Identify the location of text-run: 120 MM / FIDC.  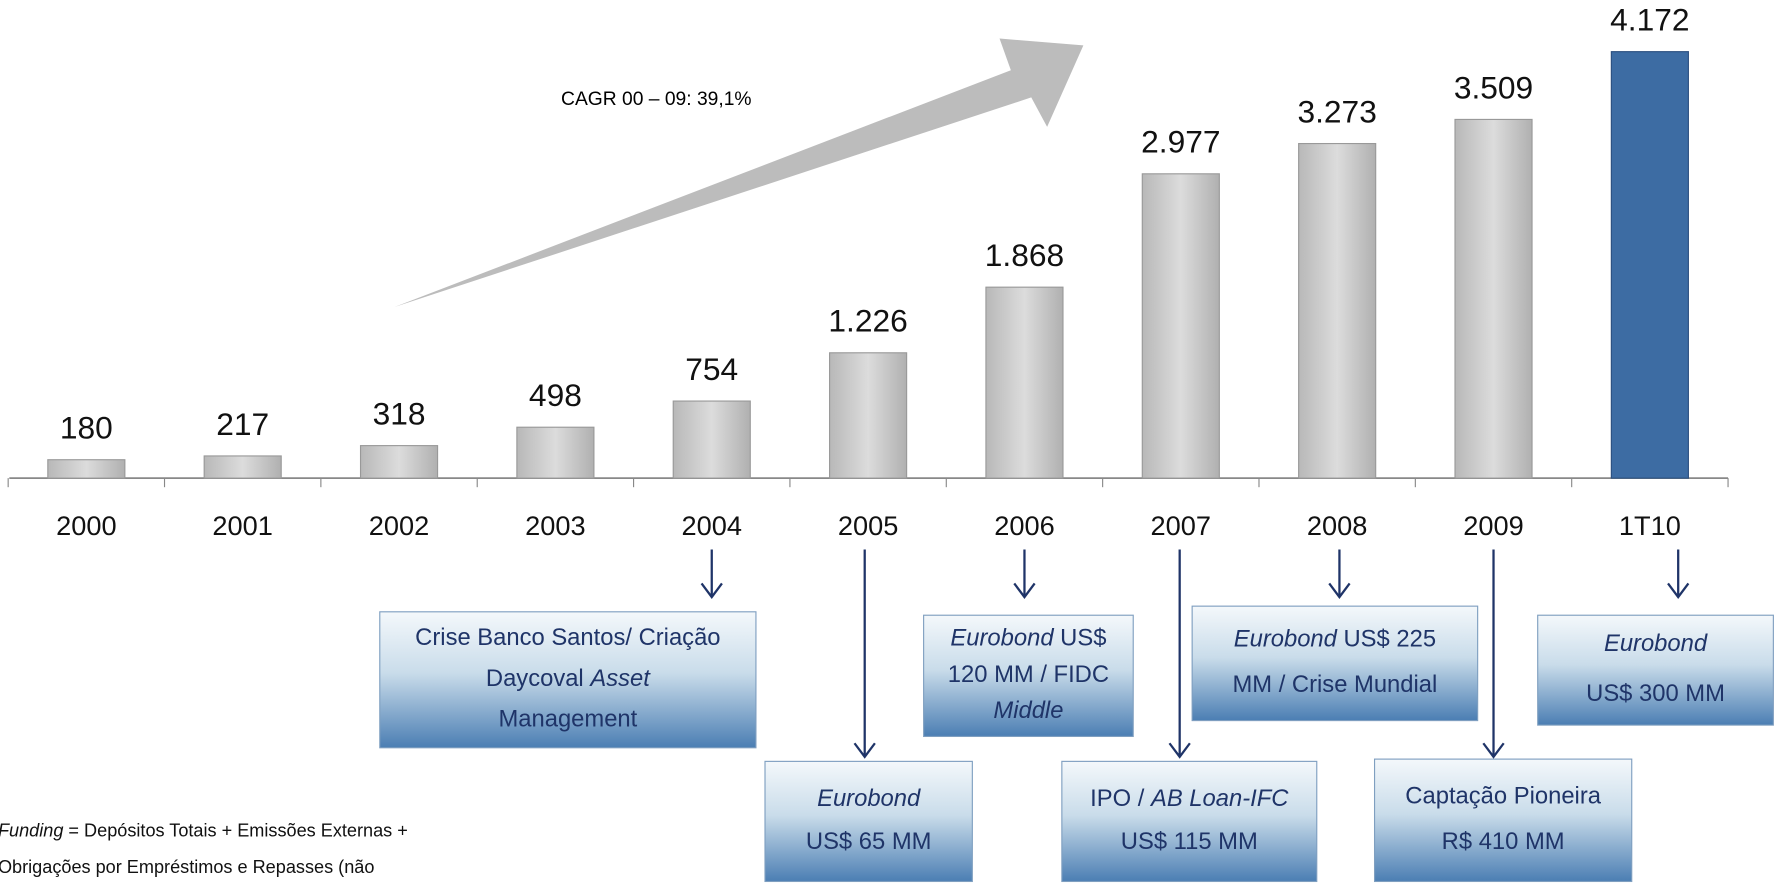
(1028, 674).